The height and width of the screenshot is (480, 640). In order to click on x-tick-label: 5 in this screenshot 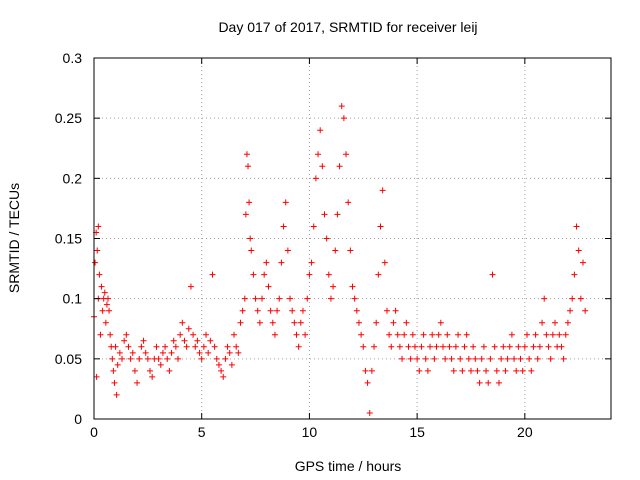, I will do `click(202, 432)`.